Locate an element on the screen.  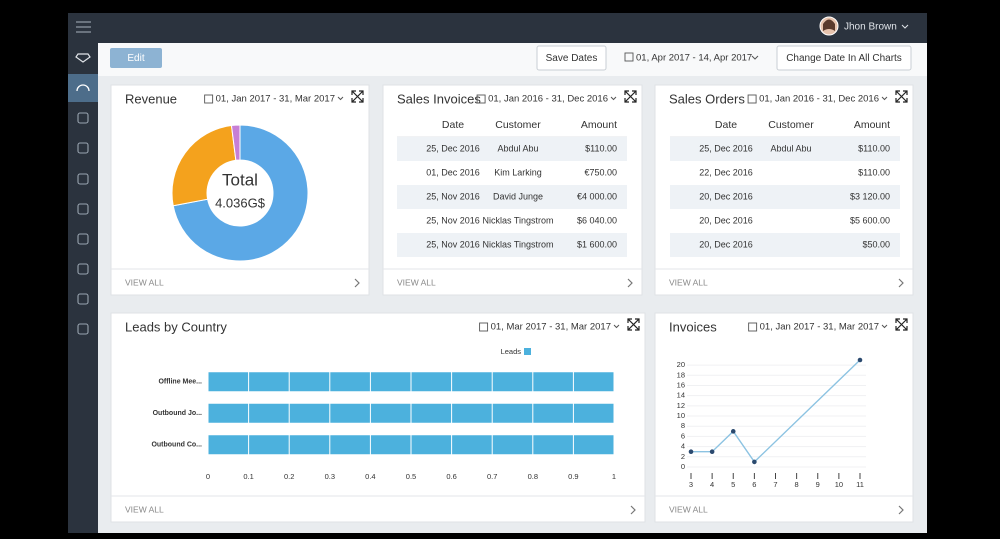
x-tick-label: 9 is located at coordinates (818, 484).